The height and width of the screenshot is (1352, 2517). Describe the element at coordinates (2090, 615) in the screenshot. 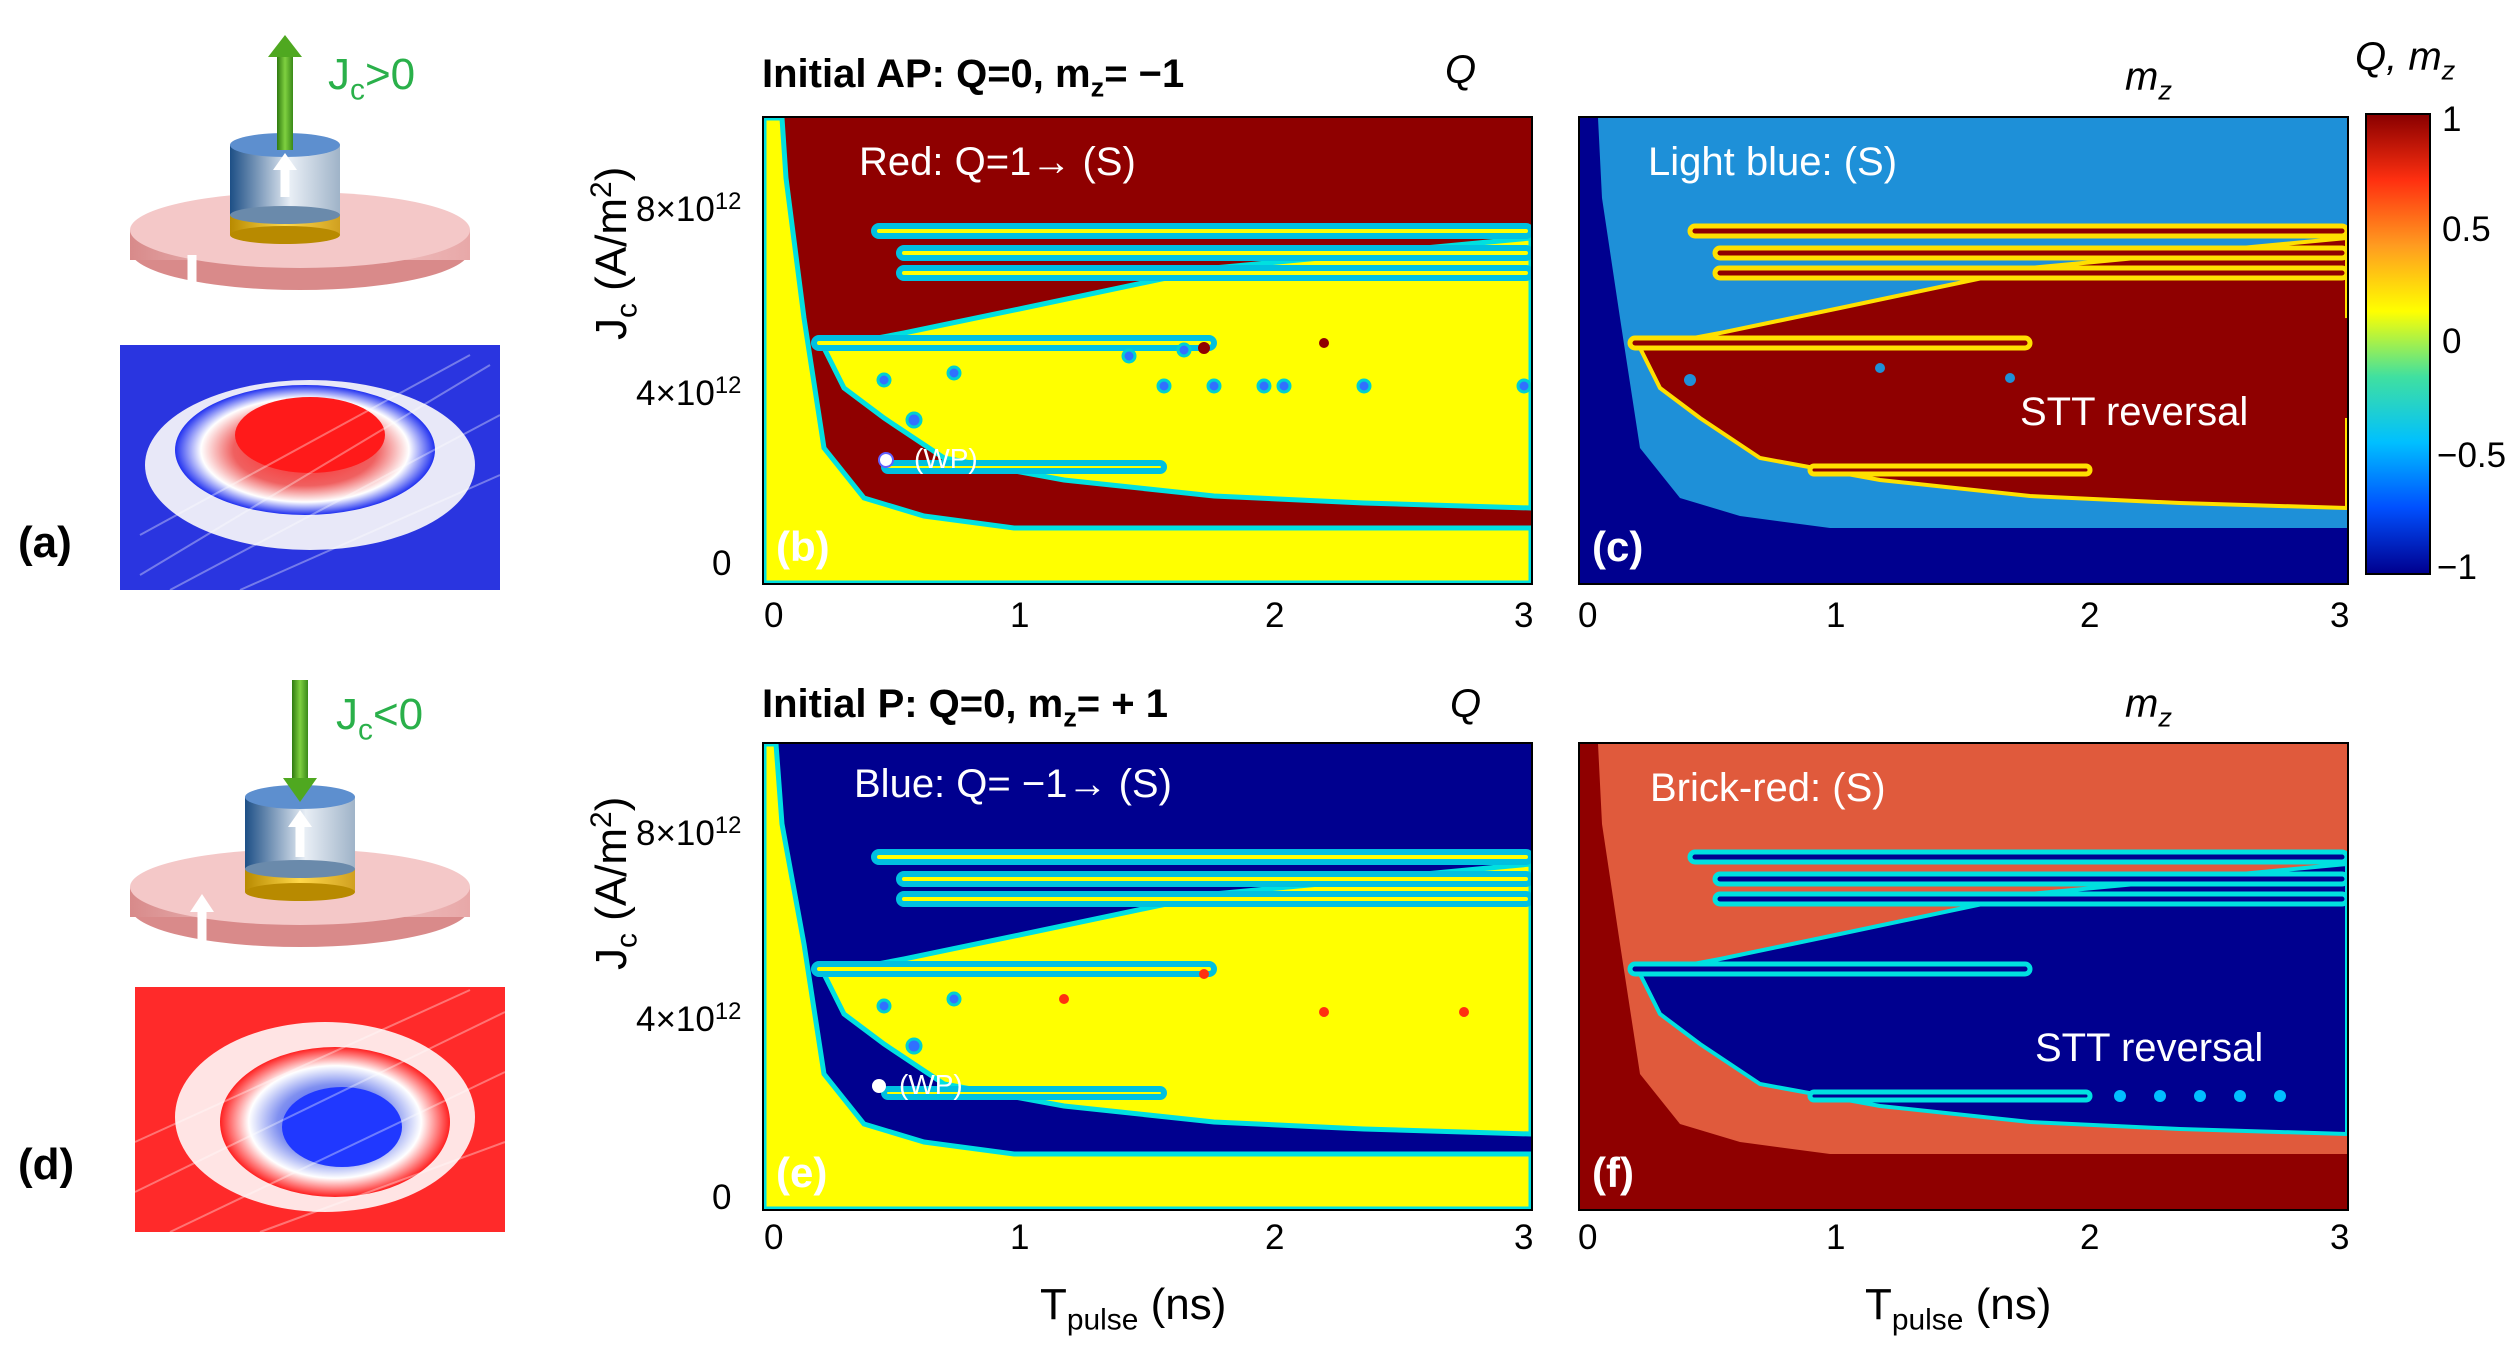

I see `x-tick-c-2: 2` at that location.